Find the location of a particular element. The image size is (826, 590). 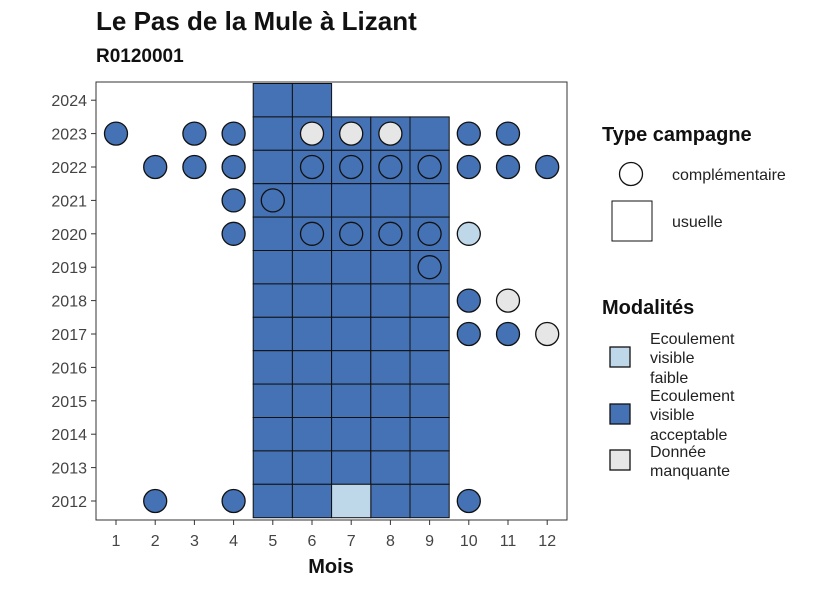

x-tick-label: 11 is located at coordinates (508, 541).